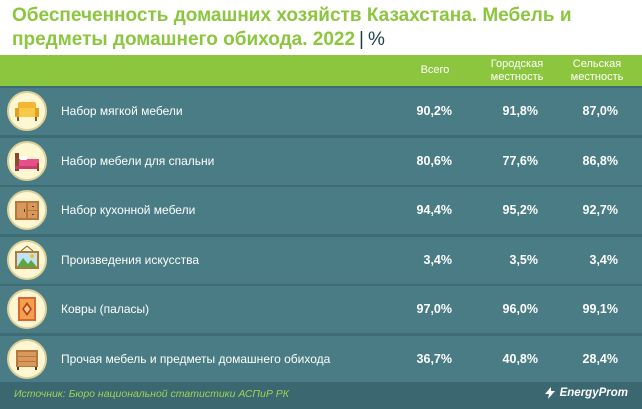 The height and width of the screenshot is (409, 642). I want to click on value-rural: 28,4%, so click(600, 358).